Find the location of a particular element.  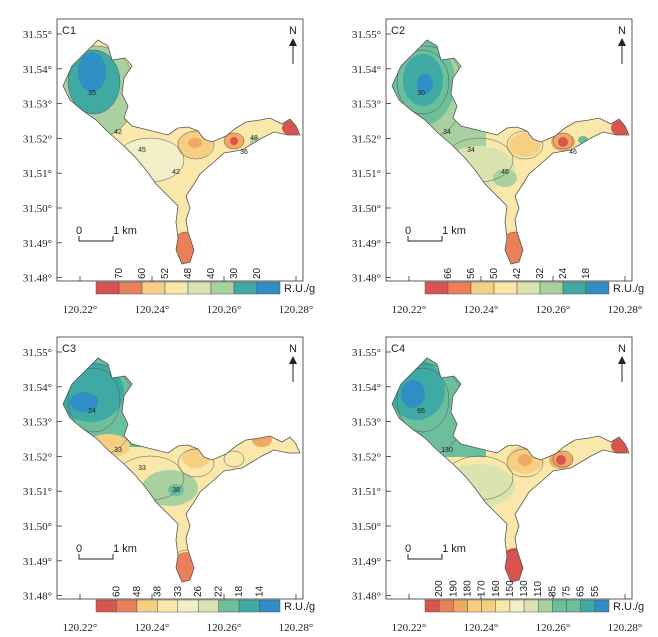

legend-value: 110 is located at coordinates (538, 589).